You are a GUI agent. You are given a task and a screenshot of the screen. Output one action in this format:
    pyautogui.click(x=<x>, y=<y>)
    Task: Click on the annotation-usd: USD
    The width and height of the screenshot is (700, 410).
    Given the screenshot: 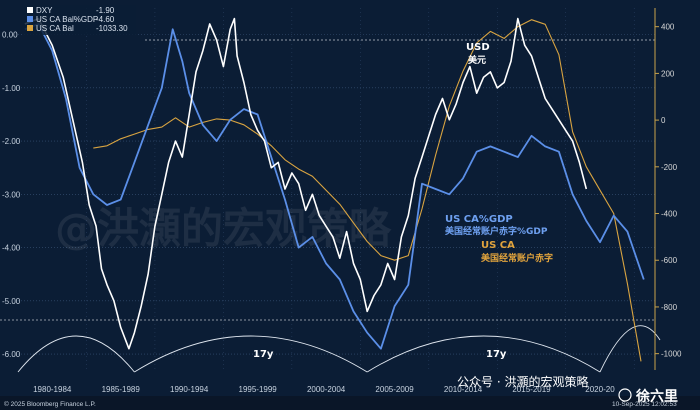 What is the action you would take?
    pyautogui.click(x=478, y=47)
    